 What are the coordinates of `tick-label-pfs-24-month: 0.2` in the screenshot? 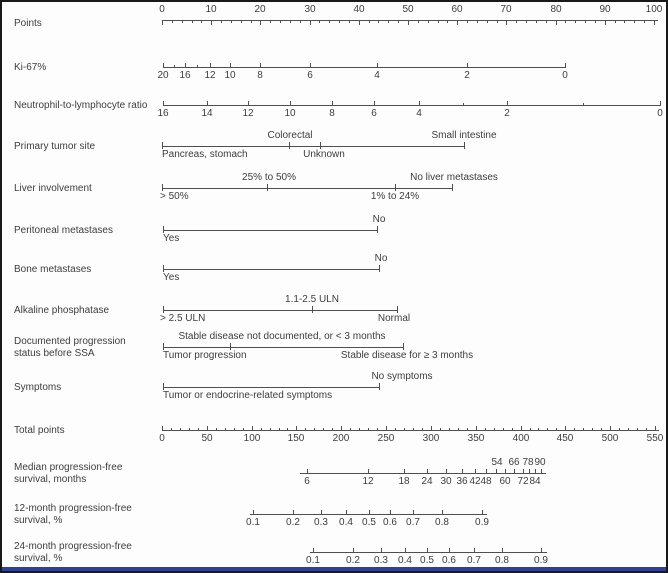 It's located at (353, 560).